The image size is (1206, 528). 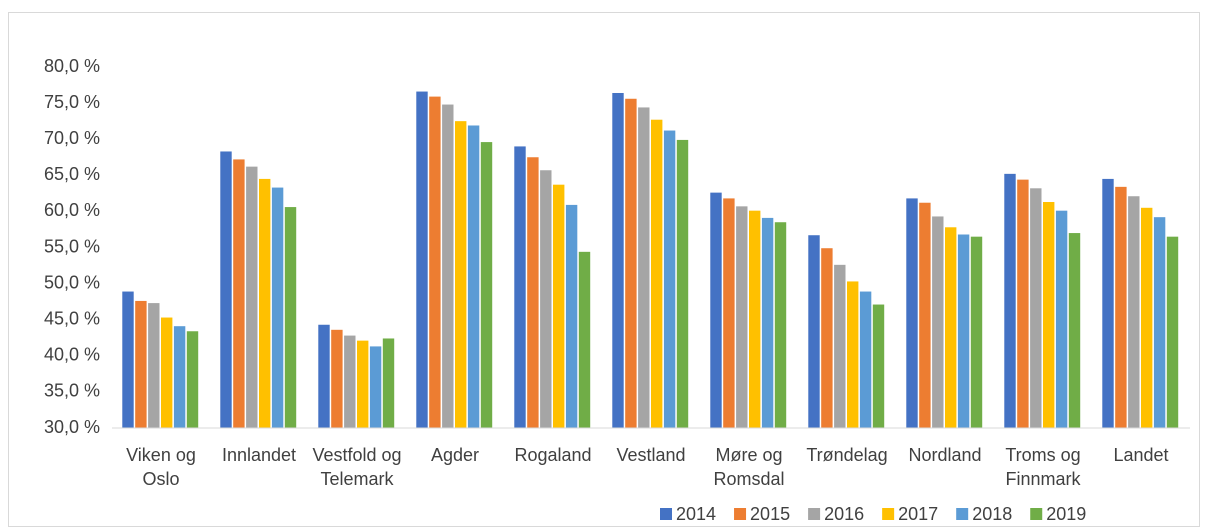 What do you see at coordinates (161, 467) in the screenshot?
I see `x-tick-label: Viken og Oslo` at bounding box center [161, 467].